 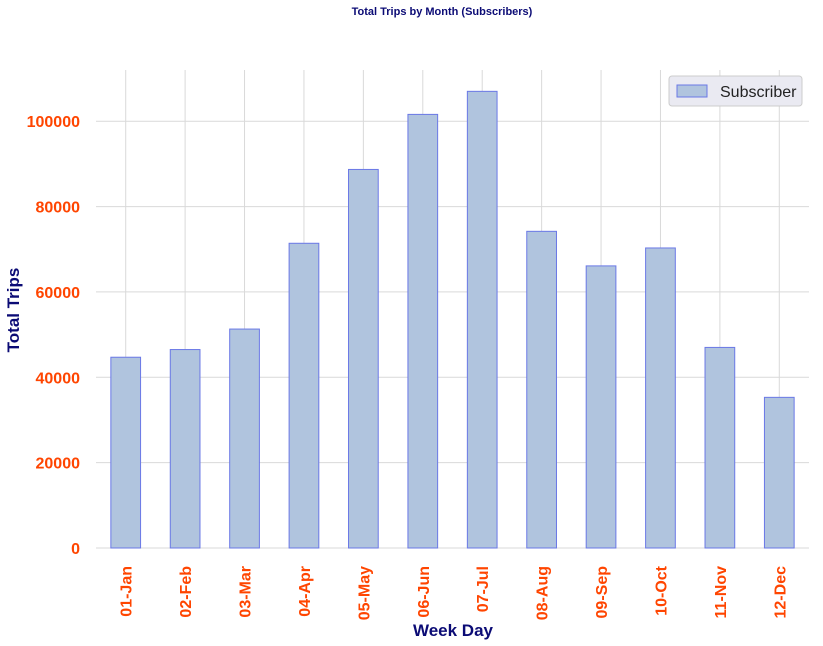 What do you see at coordinates (758, 92) in the screenshot?
I see `legend-label: Subscriber` at bounding box center [758, 92].